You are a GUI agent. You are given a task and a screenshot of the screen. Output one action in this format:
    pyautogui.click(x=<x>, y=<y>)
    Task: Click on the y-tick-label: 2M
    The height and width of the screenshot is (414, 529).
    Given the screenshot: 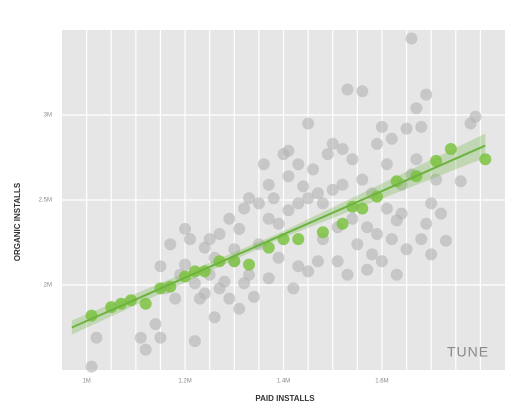 What is the action you would take?
    pyautogui.click(x=48, y=286)
    